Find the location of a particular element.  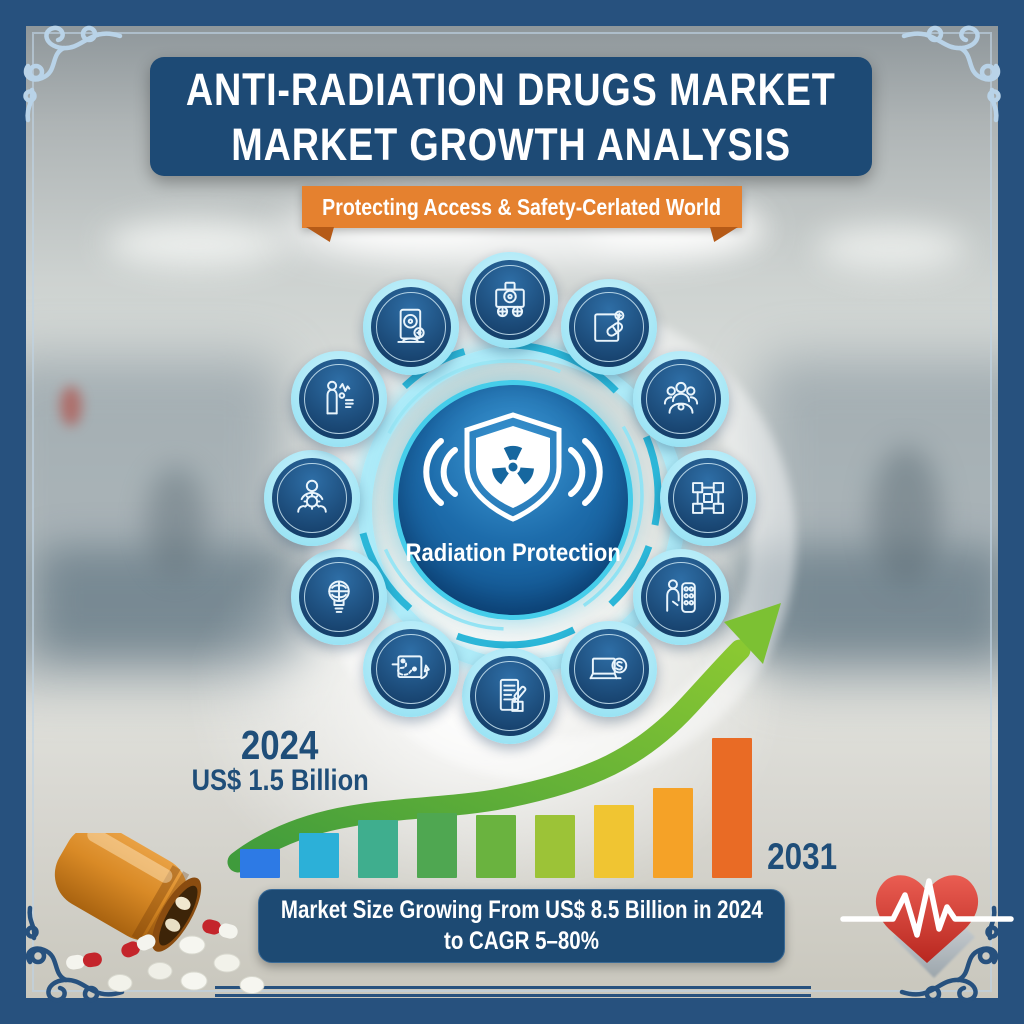

heart-ekg-icon is located at coordinates (927, 919).